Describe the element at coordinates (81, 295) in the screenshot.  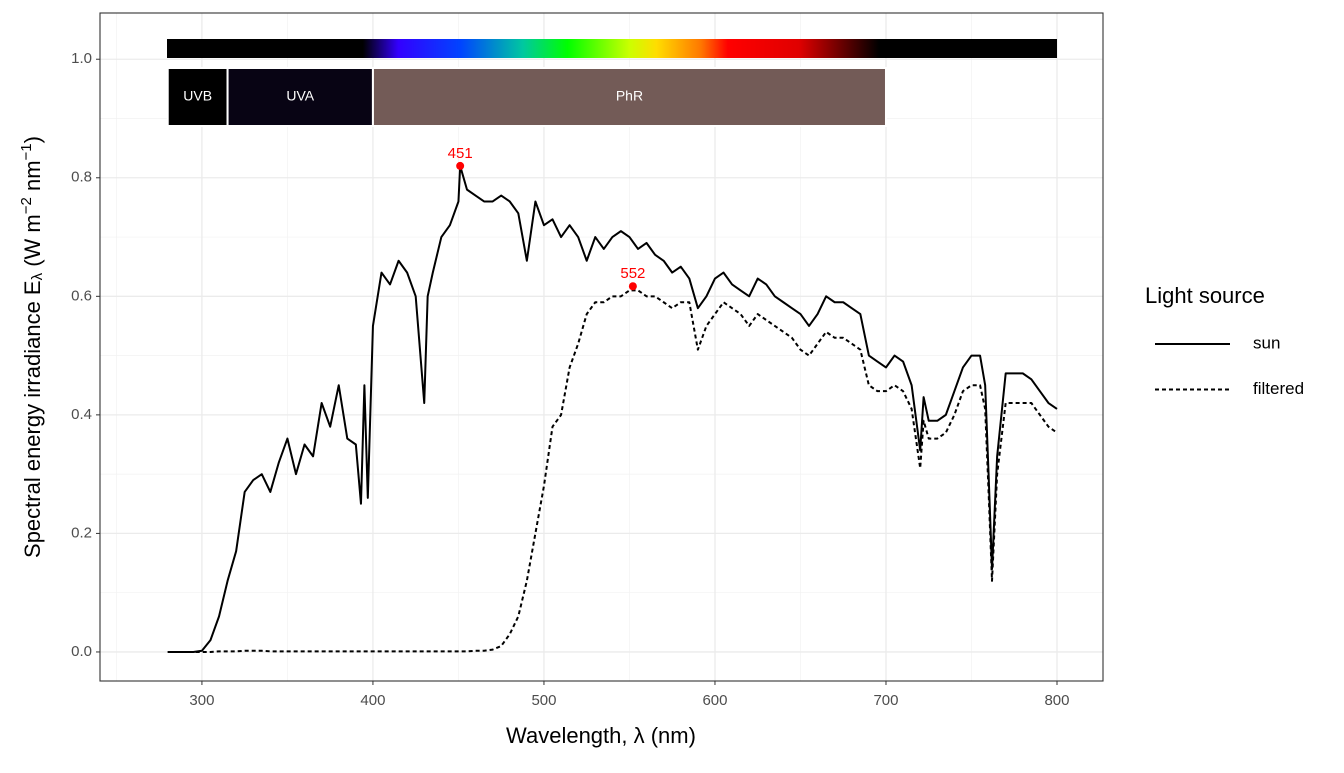
I see `y-tick-label: 0.6` at that location.